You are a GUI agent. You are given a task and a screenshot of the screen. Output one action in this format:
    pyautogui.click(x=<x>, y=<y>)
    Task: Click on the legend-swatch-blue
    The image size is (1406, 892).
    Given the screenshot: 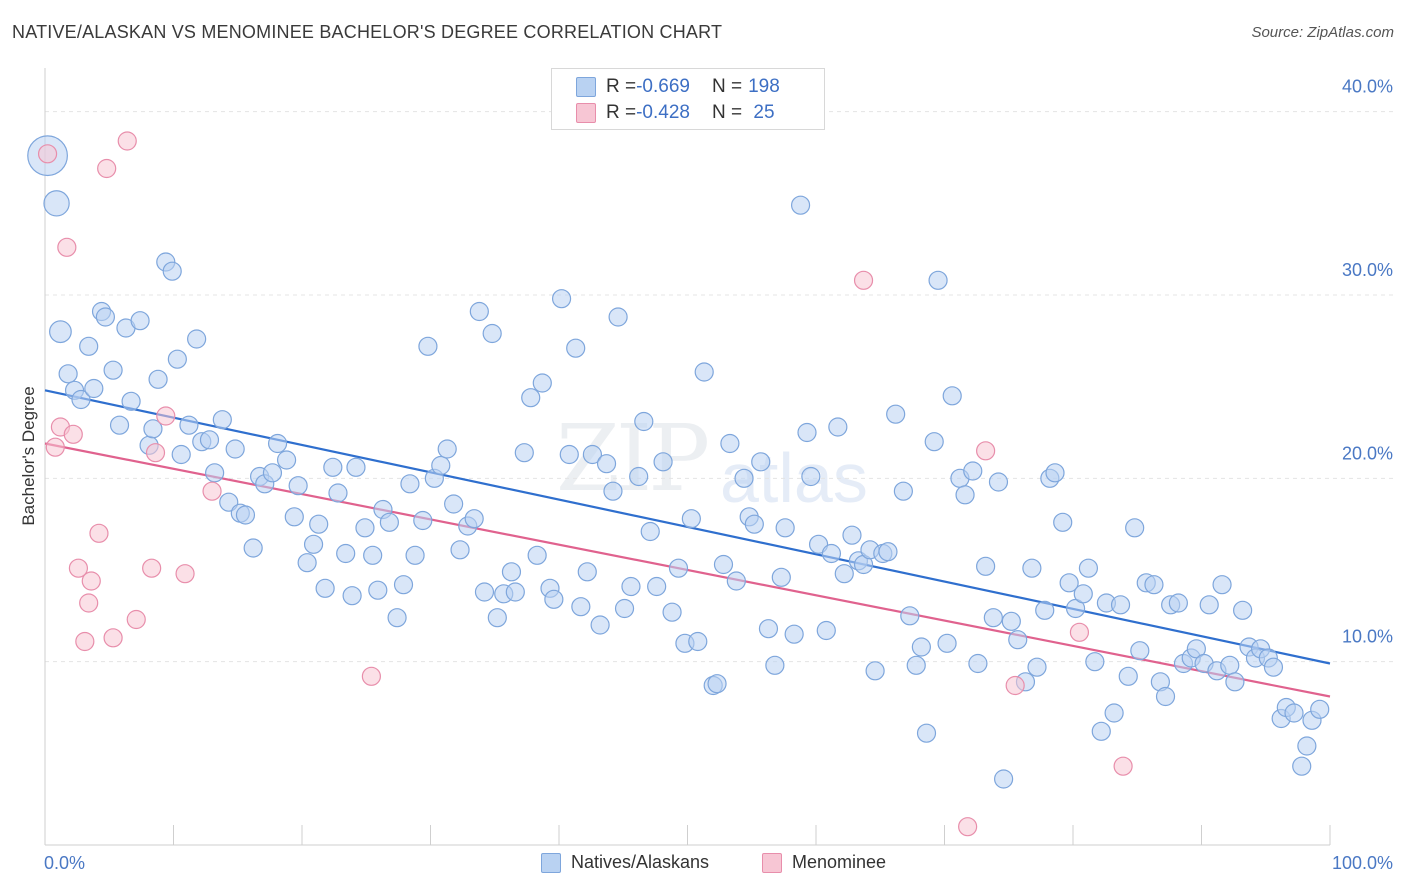 What is the action you would take?
    pyautogui.click(x=586, y=87)
    